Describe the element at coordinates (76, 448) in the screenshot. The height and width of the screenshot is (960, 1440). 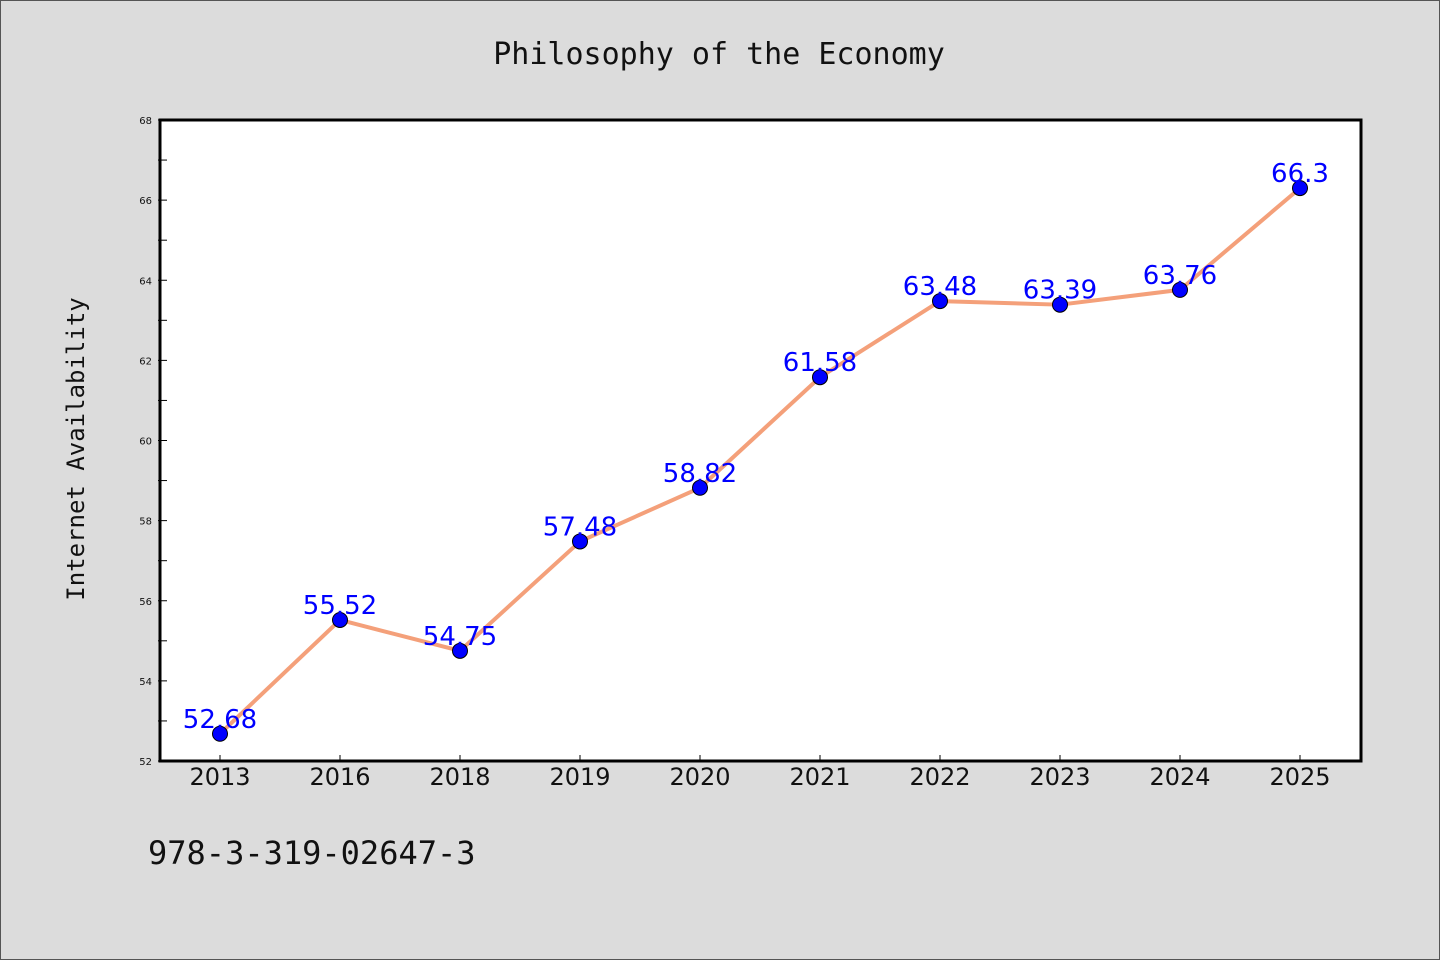
I see `y-axis-label: Internet Availability` at that location.